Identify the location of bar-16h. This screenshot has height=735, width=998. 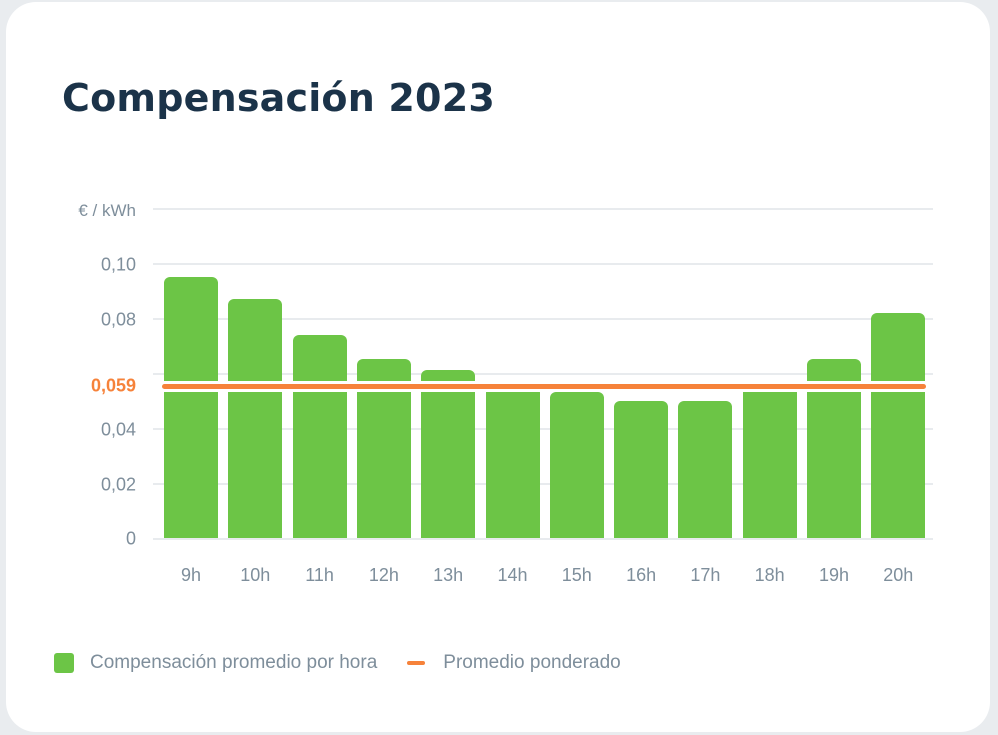
(641, 469).